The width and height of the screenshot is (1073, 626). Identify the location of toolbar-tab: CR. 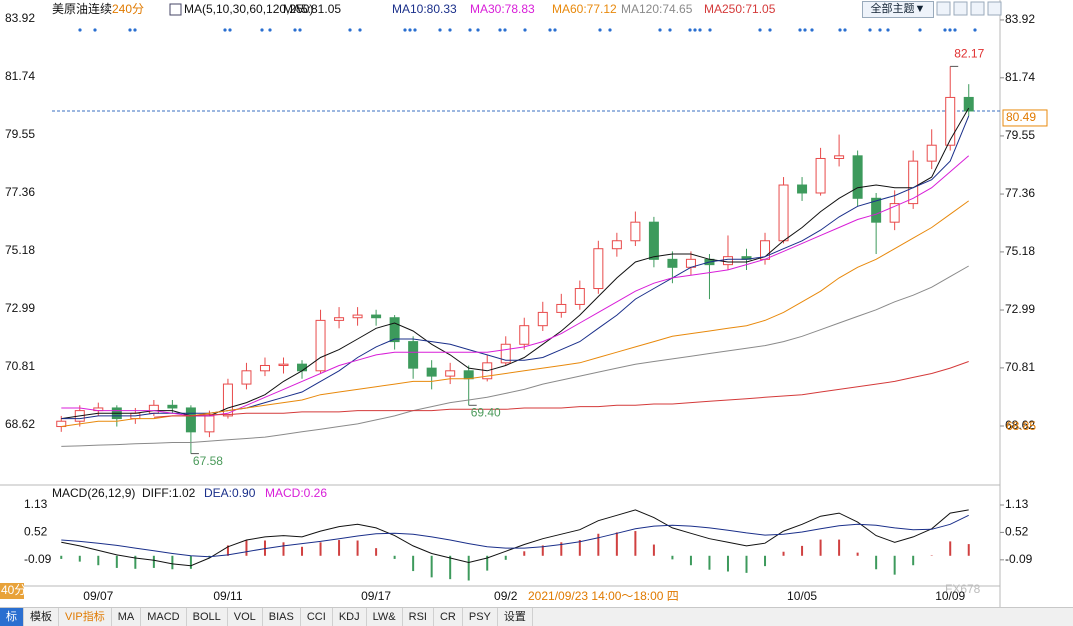
(448, 617).